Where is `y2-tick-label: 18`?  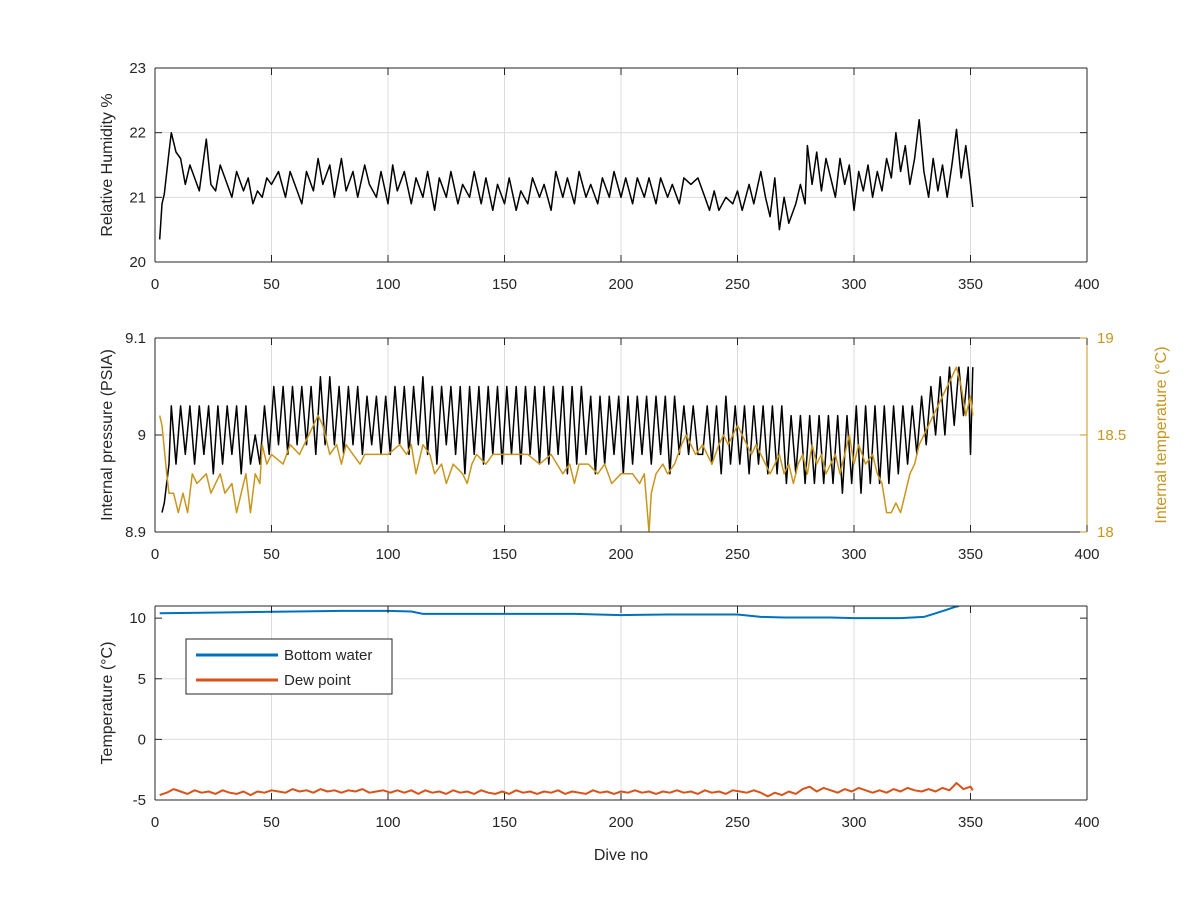
y2-tick-label: 18 is located at coordinates (1105, 532).